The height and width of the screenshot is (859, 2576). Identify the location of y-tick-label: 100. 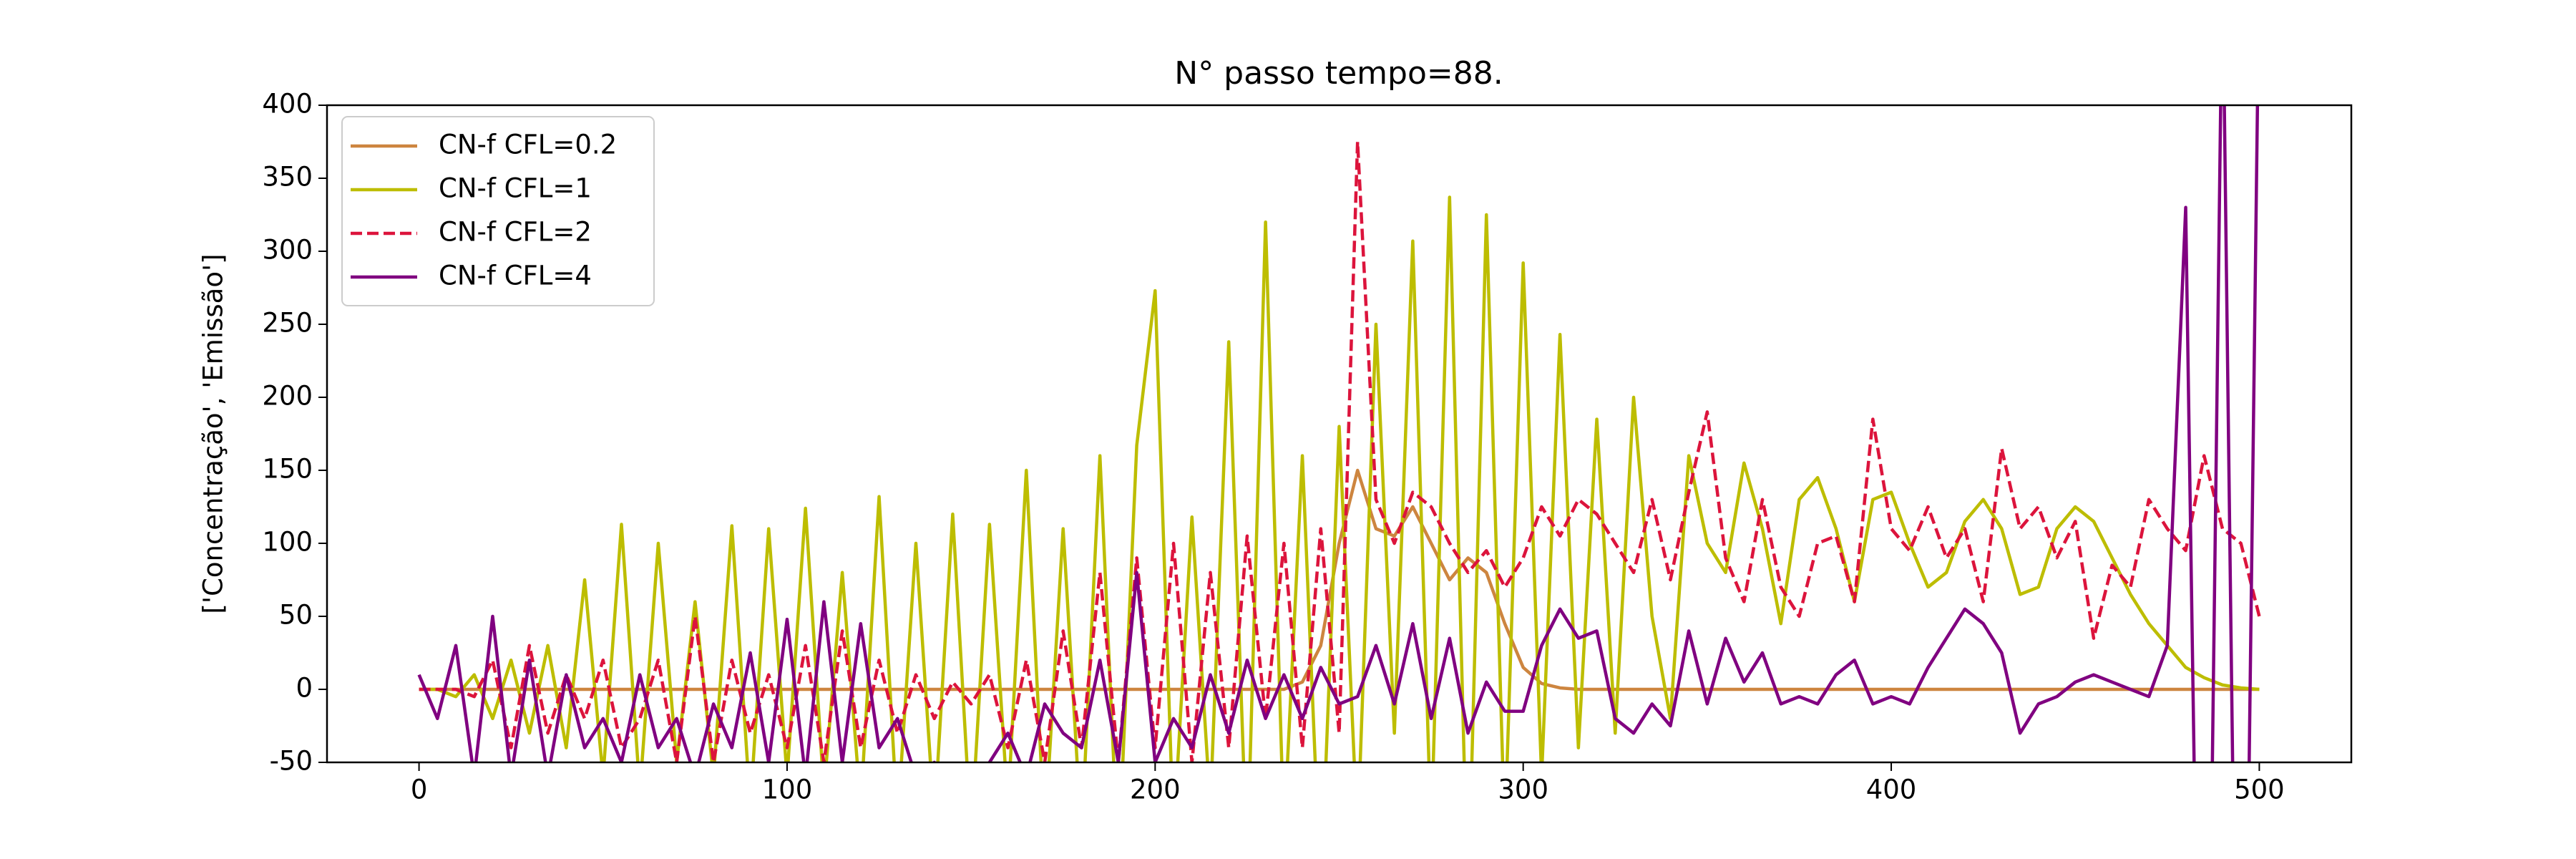
(287, 542).